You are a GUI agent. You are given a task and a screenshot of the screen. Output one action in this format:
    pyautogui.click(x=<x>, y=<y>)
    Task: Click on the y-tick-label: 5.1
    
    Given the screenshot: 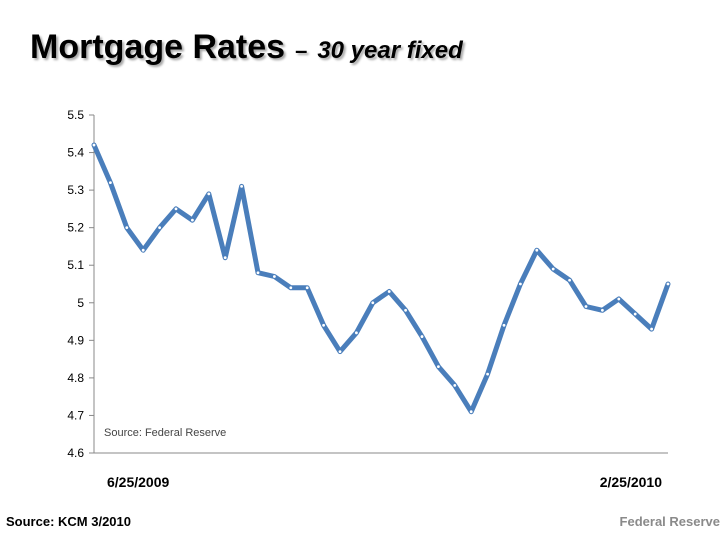 What is the action you would take?
    pyautogui.click(x=75, y=265)
    